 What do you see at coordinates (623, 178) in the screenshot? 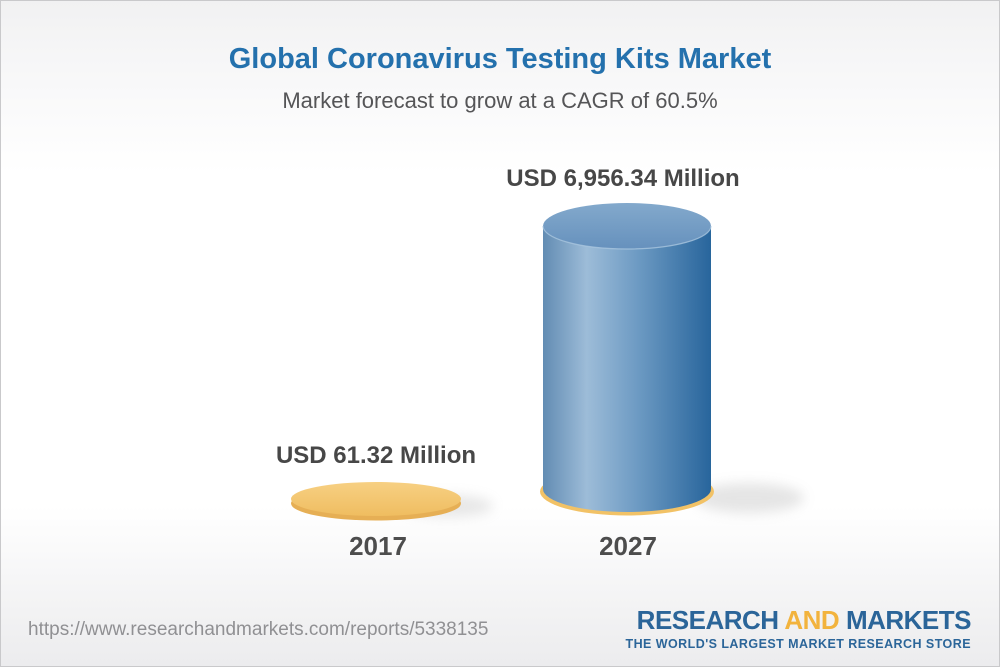
I see `value-label-2027: USD 6,956.34 Million` at bounding box center [623, 178].